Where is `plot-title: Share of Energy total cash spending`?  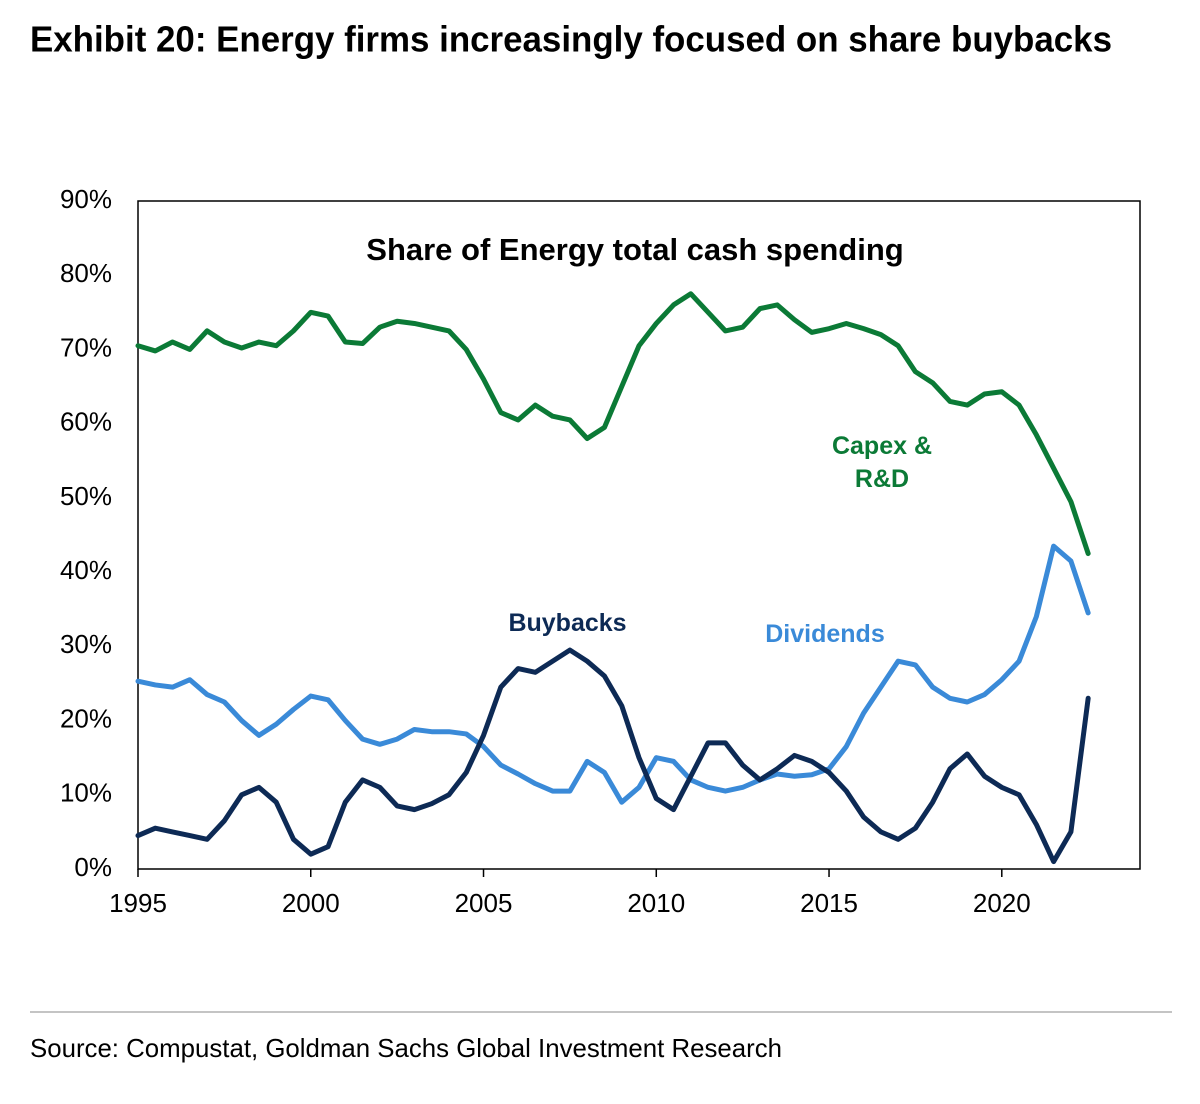
plot-title: Share of Energy total cash spending is located at coordinates (634, 249).